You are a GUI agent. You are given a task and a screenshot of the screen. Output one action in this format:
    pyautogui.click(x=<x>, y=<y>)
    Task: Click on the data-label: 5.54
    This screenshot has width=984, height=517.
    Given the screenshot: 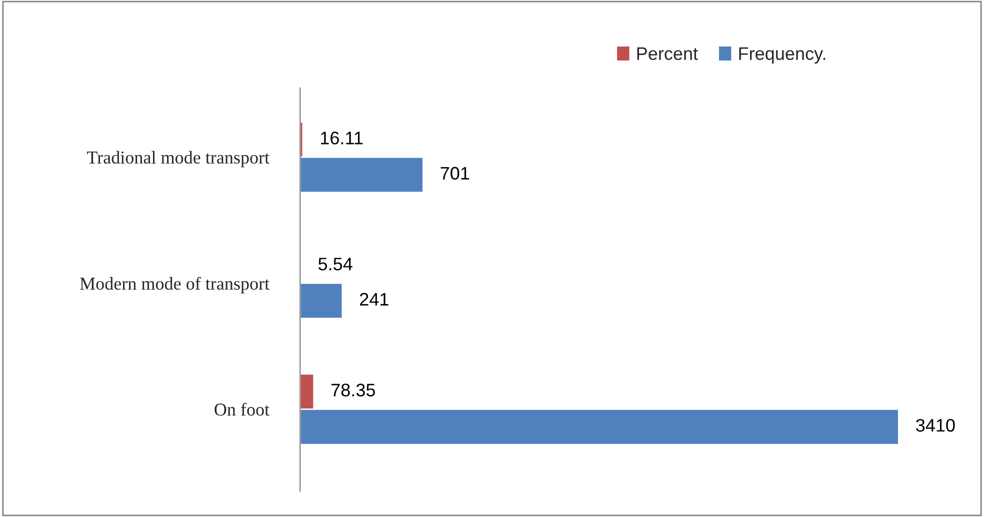 What is the action you would take?
    pyautogui.click(x=335, y=264)
    